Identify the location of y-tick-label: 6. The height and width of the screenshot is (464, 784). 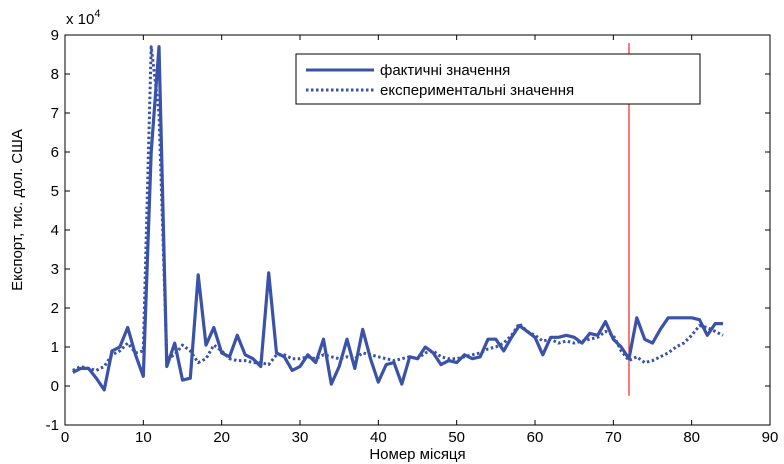
(55, 152).